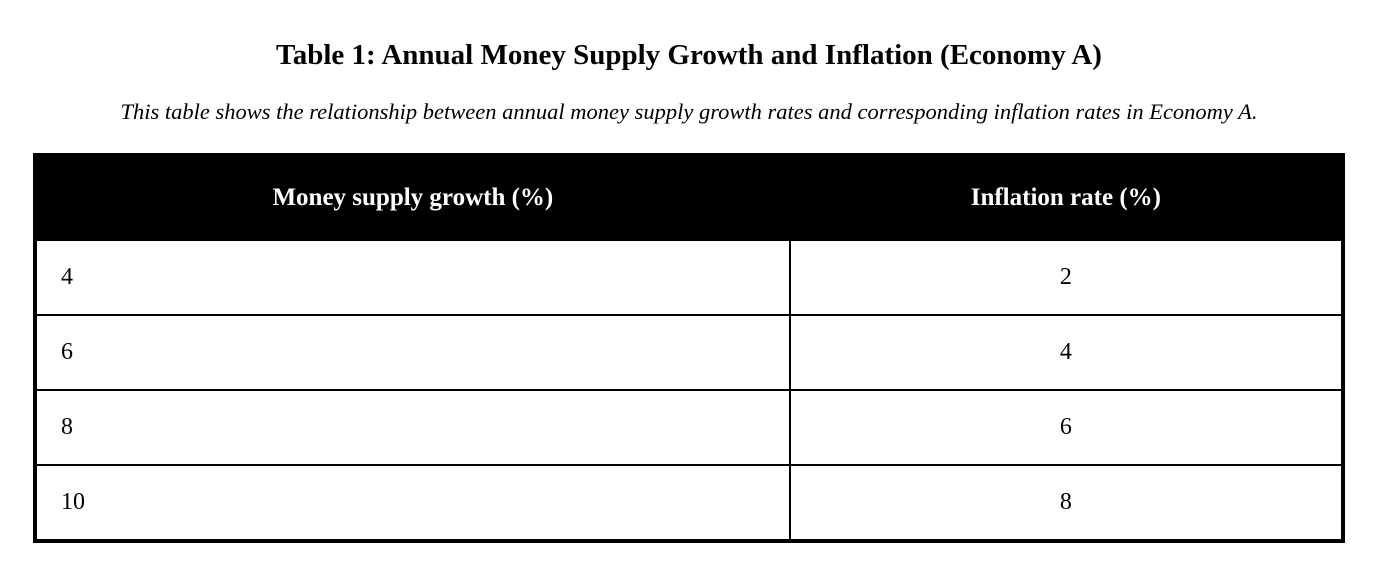 This screenshot has height=578, width=1378. What do you see at coordinates (412, 197) in the screenshot?
I see `column-header-money-supply-growth: Money supply growth (%)` at bounding box center [412, 197].